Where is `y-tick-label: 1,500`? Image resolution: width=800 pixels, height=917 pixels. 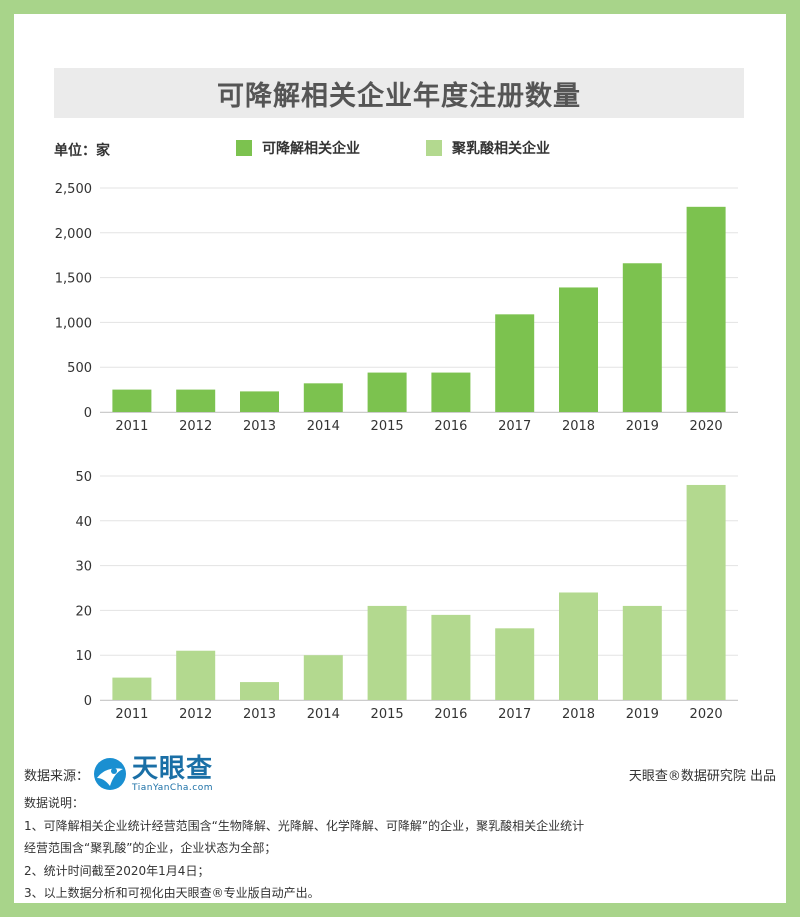
y-tick-label: 1,500 is located at coordinates (73, 279).